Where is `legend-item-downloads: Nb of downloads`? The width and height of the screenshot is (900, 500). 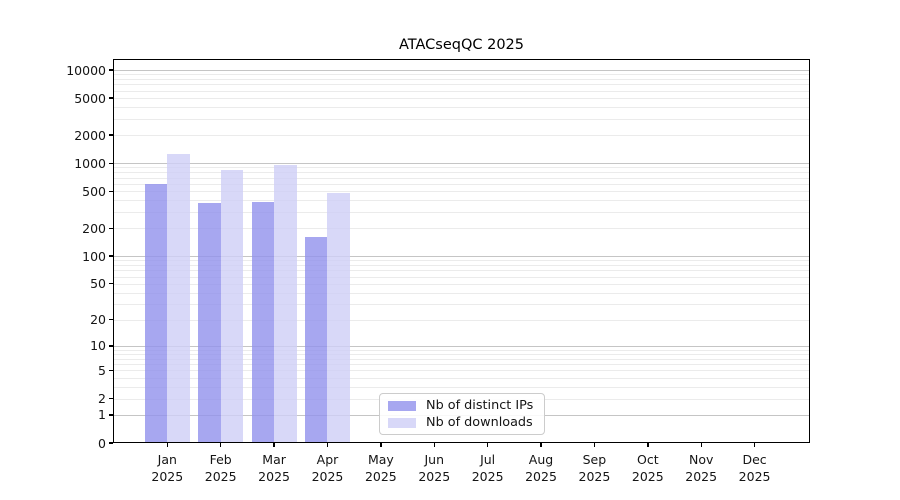
legend-item-downloads: Nb of downloads is located at coordinates (463, 422).